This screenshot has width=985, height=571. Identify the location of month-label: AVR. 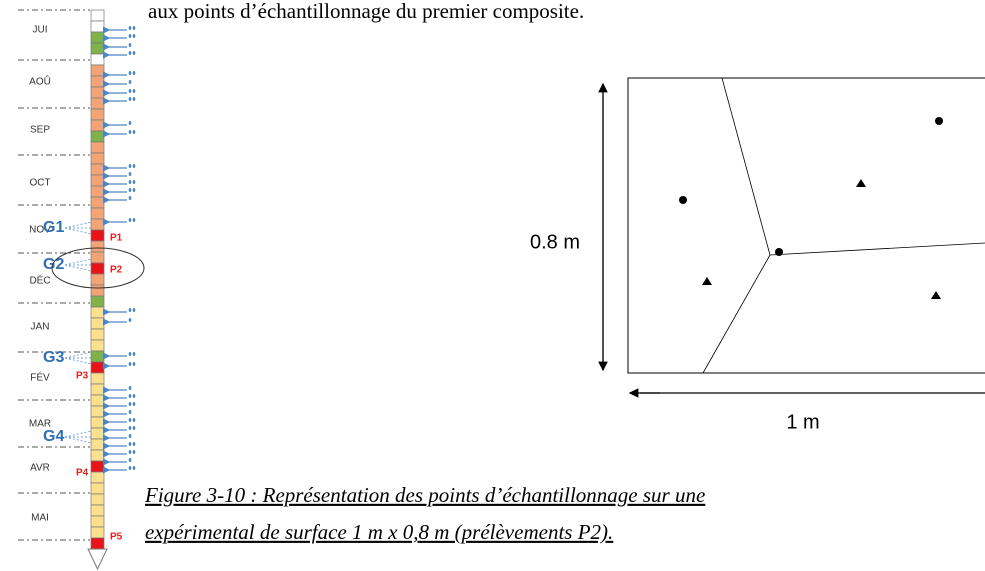
(40, 468).